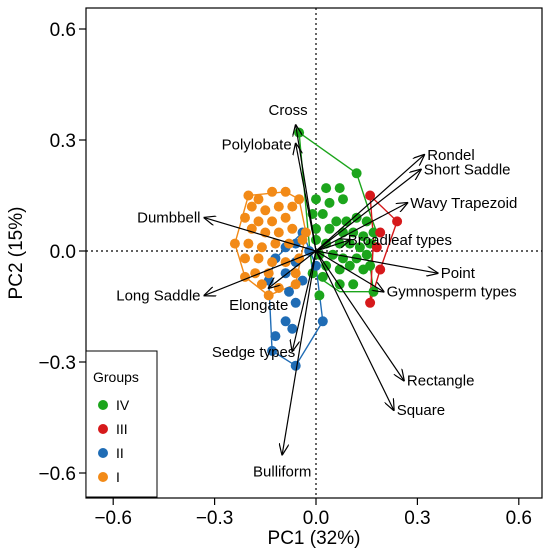  Describe the element at coordinates (299, 352) in the screenshot. I see `loading-arrow-bulliform` at that location.